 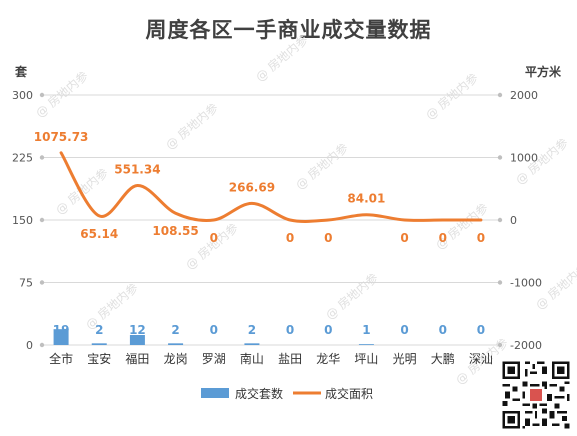 I want to click on category-label: 光明, so click(x=405, y=359).